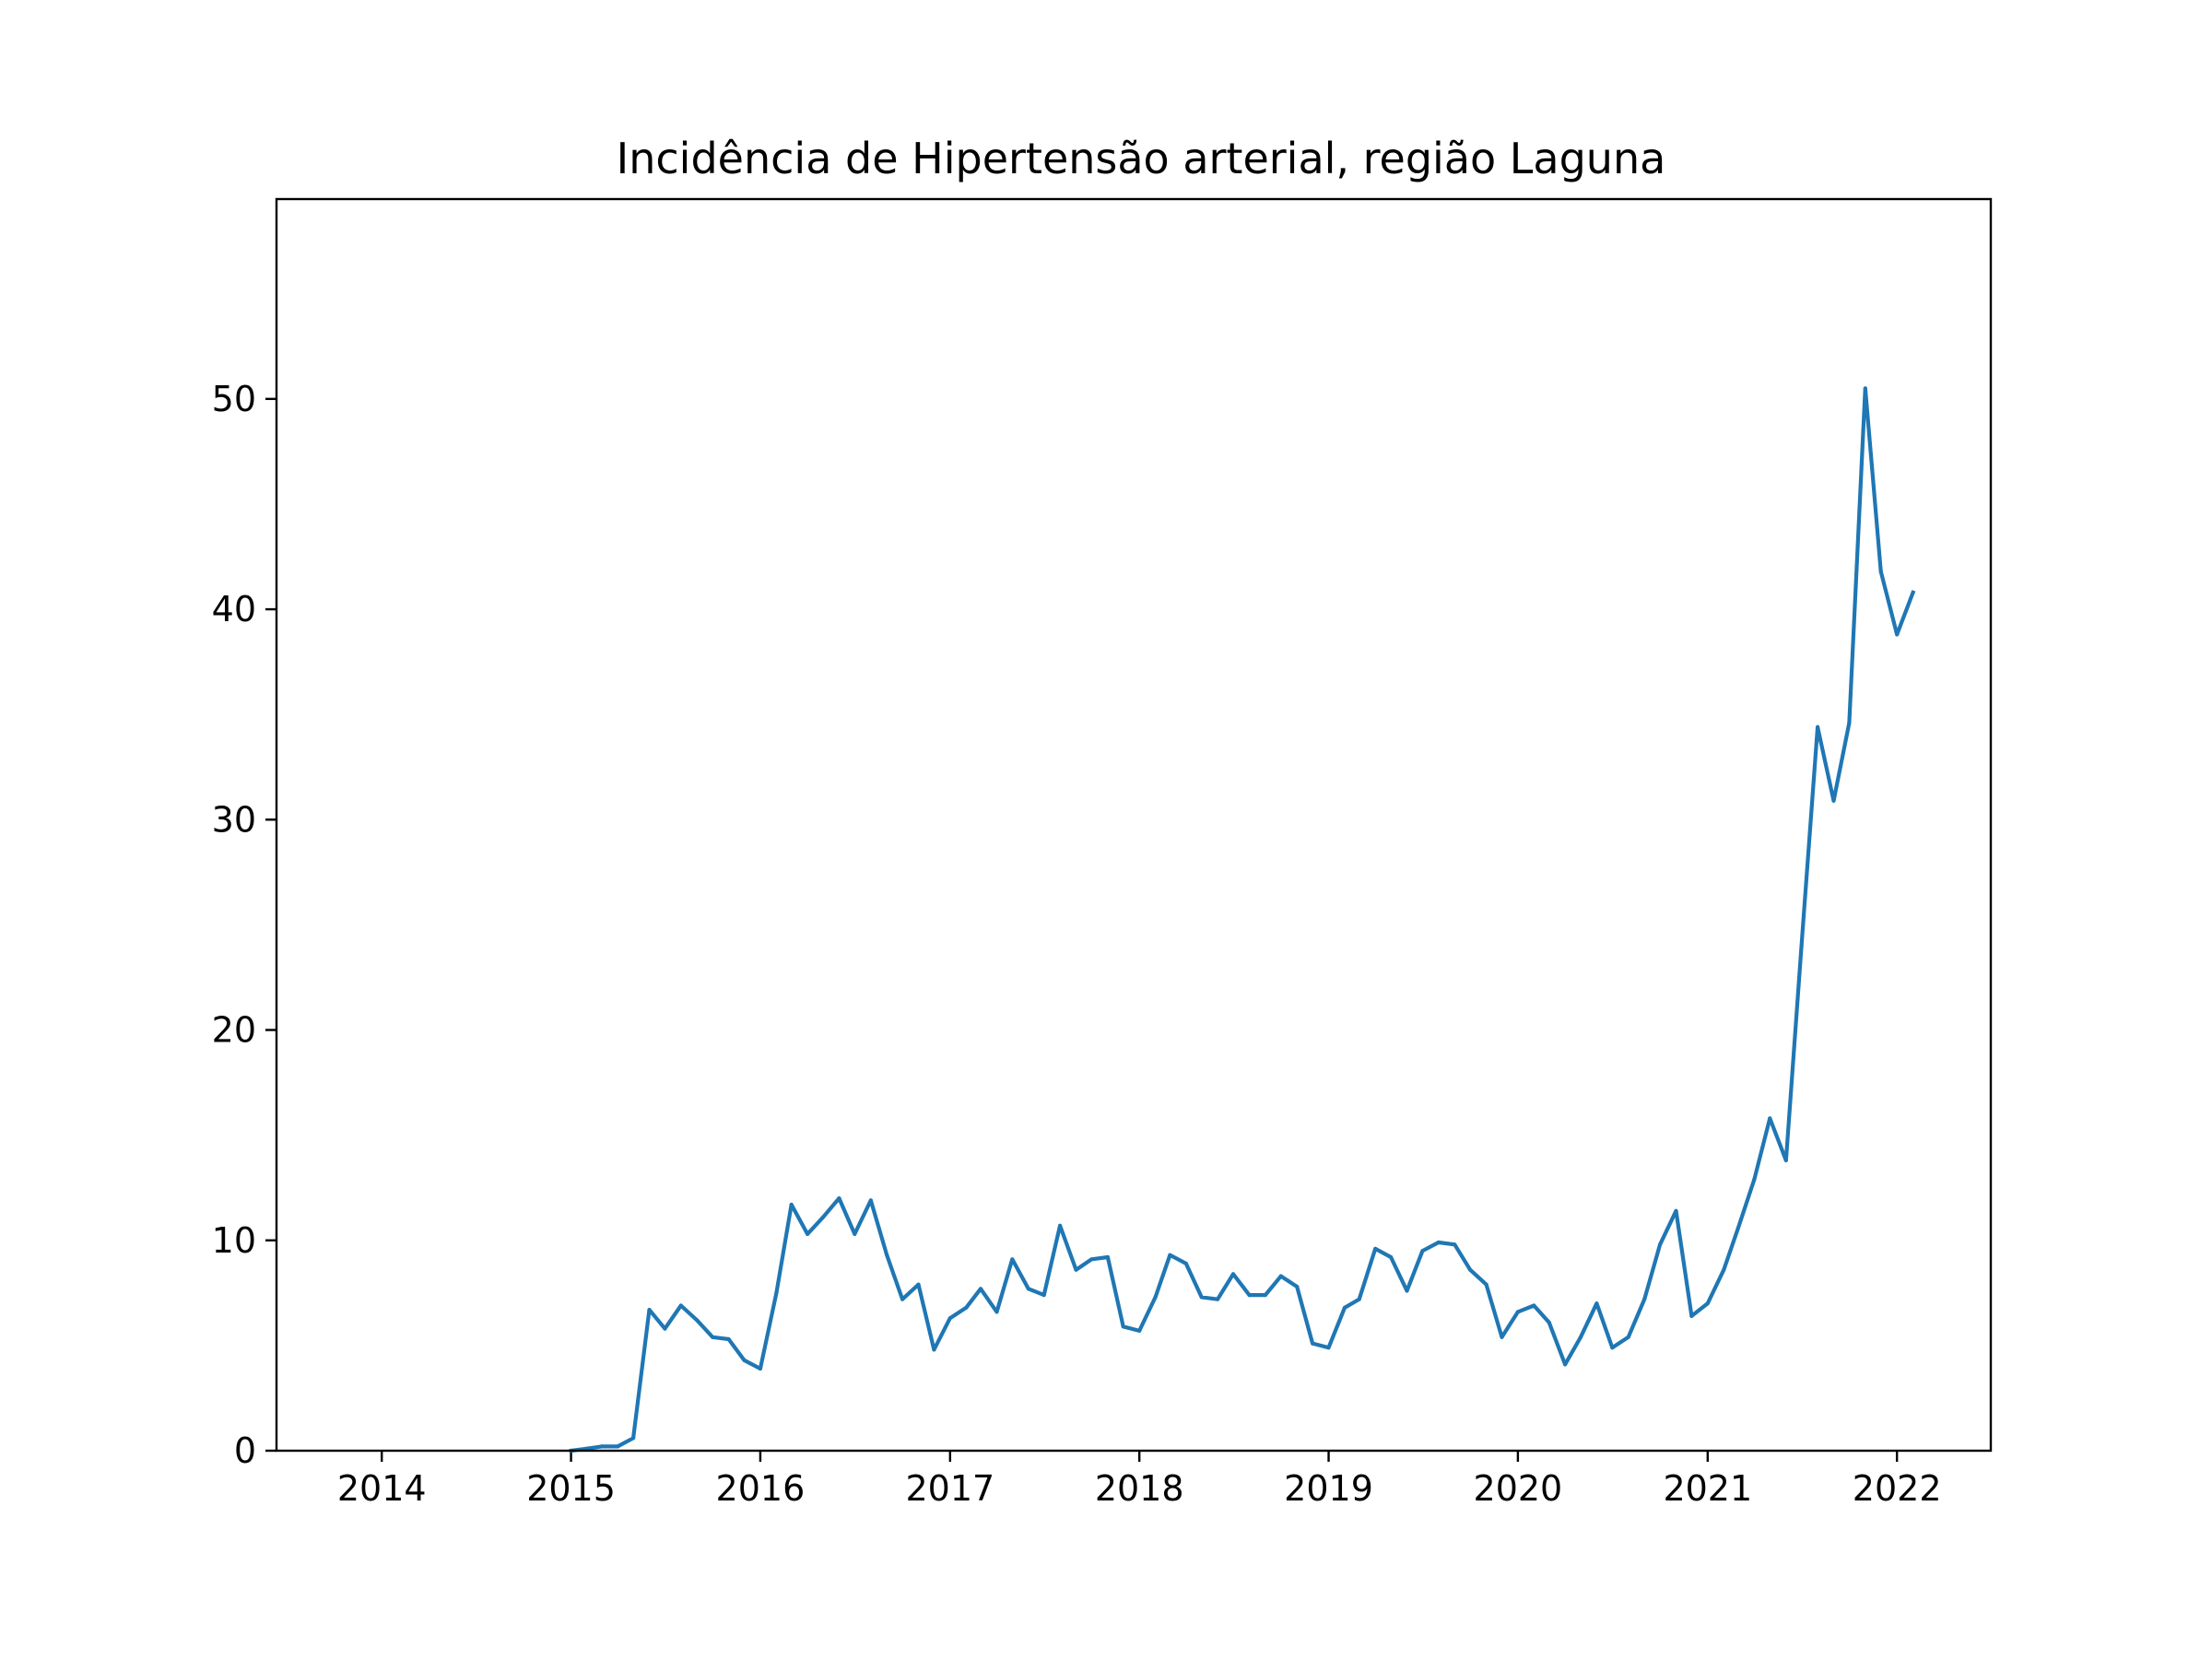 Image resolution: width=2212 pixels, height=1659 pixels. I want to click on x-tick-label: 2018, so click(1139, 1488).